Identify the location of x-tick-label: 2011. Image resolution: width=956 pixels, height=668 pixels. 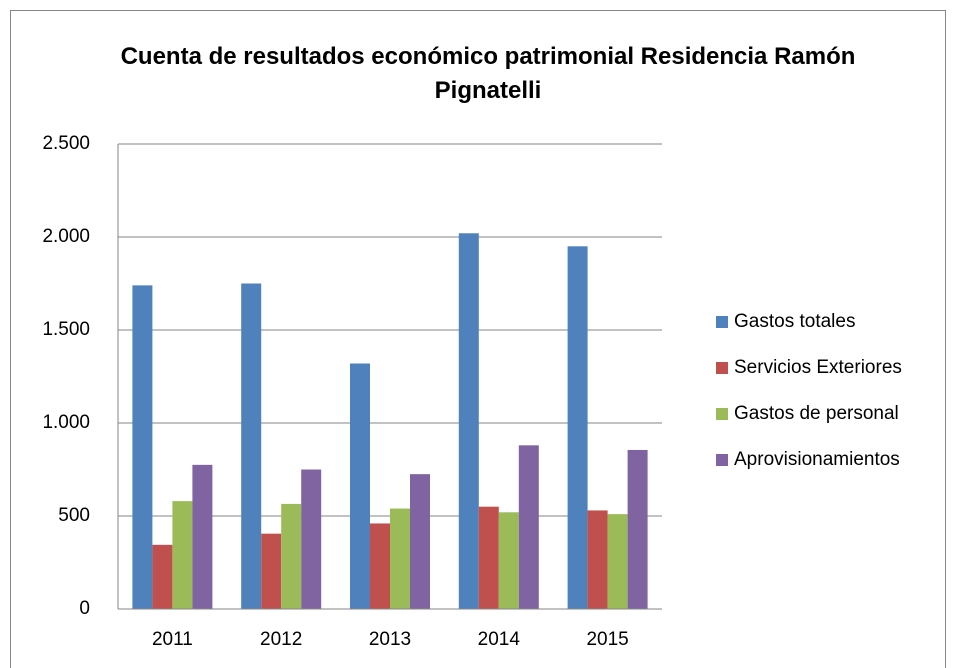
(172, 639).